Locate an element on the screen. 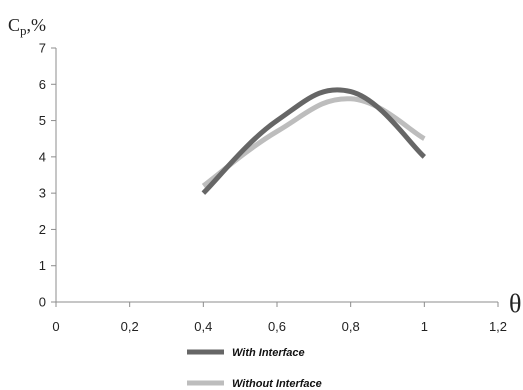  y-tick-label: 4 is located at coordinates (42, 156).